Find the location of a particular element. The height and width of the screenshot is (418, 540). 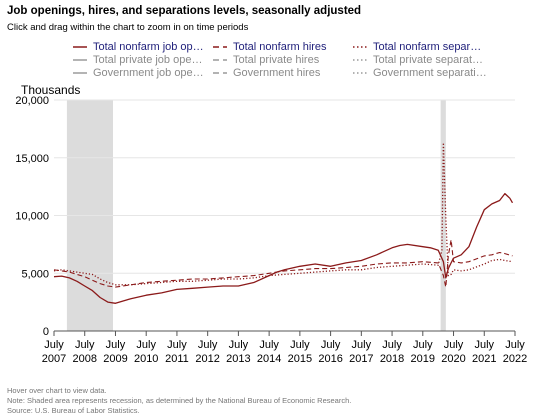

legend-item-government-hires: Government hires is located at coordinates (266, 73).